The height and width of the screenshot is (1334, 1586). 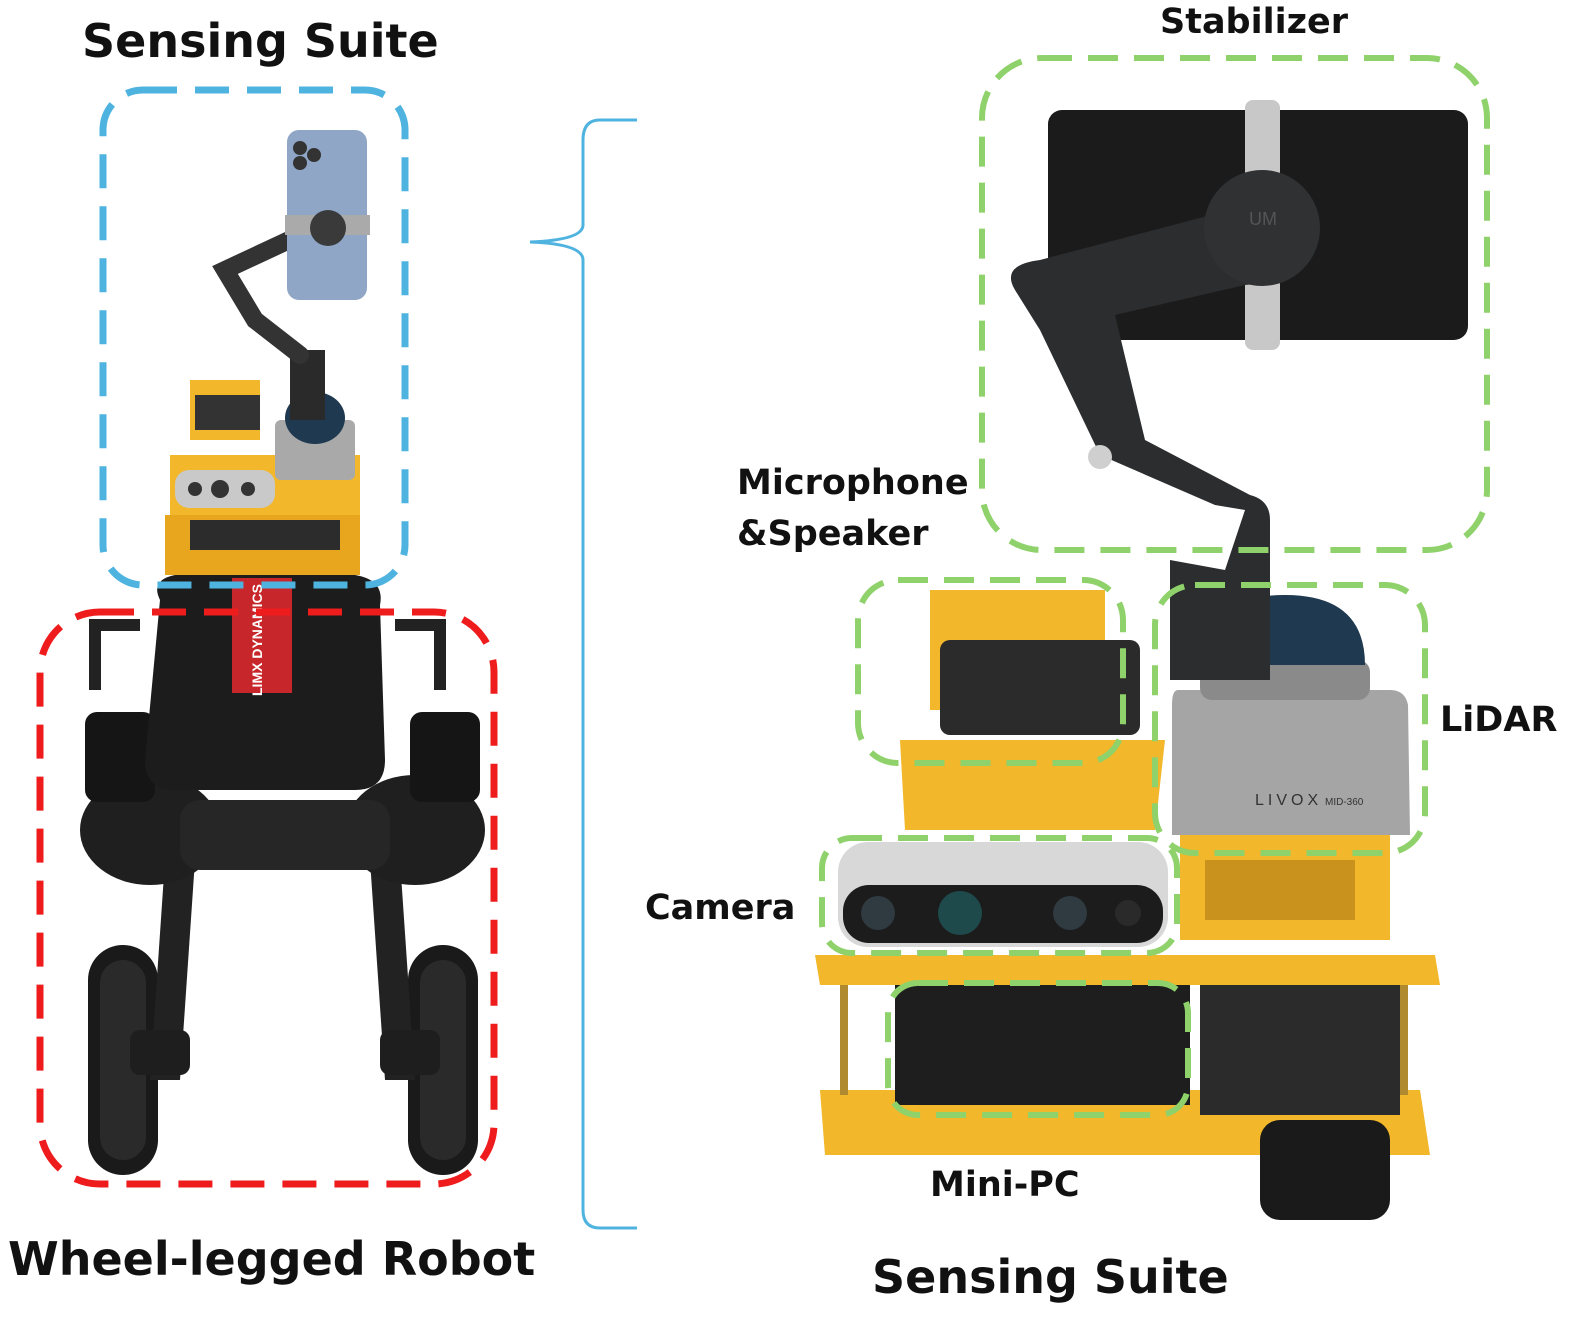 What do you see at coordinates (1288, 800) in the screenshot?
I see `lidar-brand-text: LIVOX` at bounding box center [1288, 800].